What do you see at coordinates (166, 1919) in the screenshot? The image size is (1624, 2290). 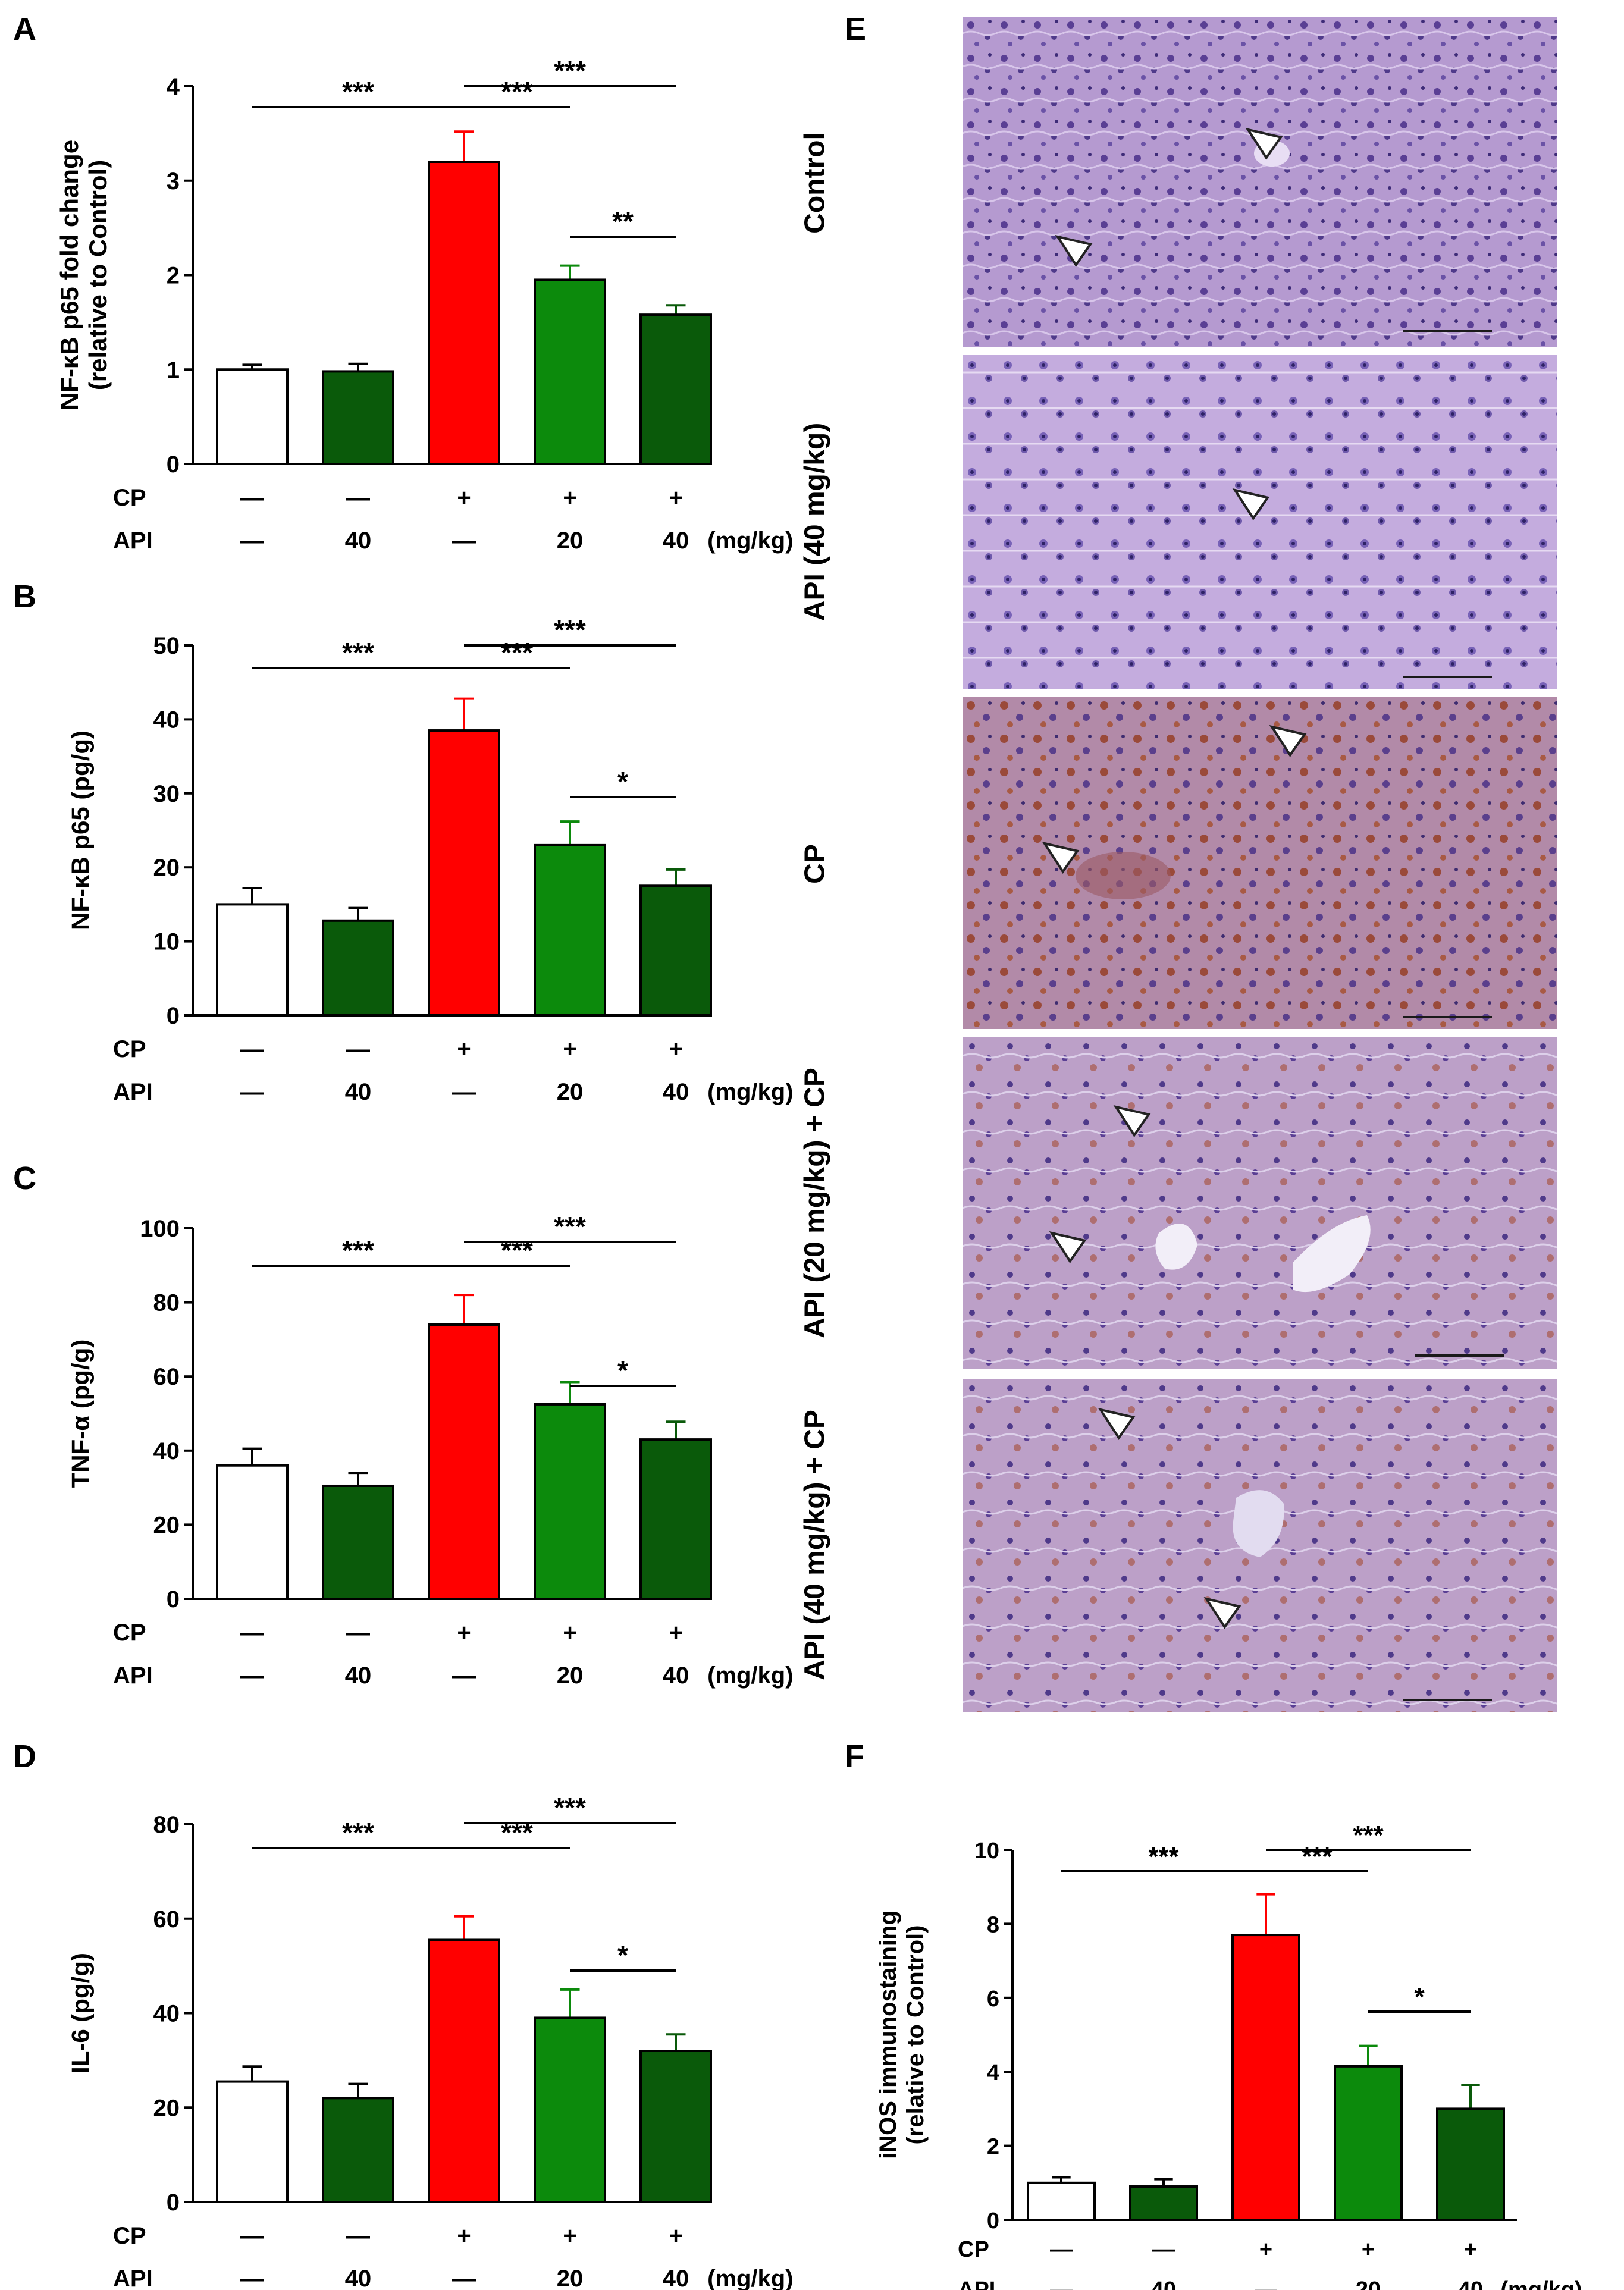 I see `y-tick-label: 60` at bounding box center [166, 1919].